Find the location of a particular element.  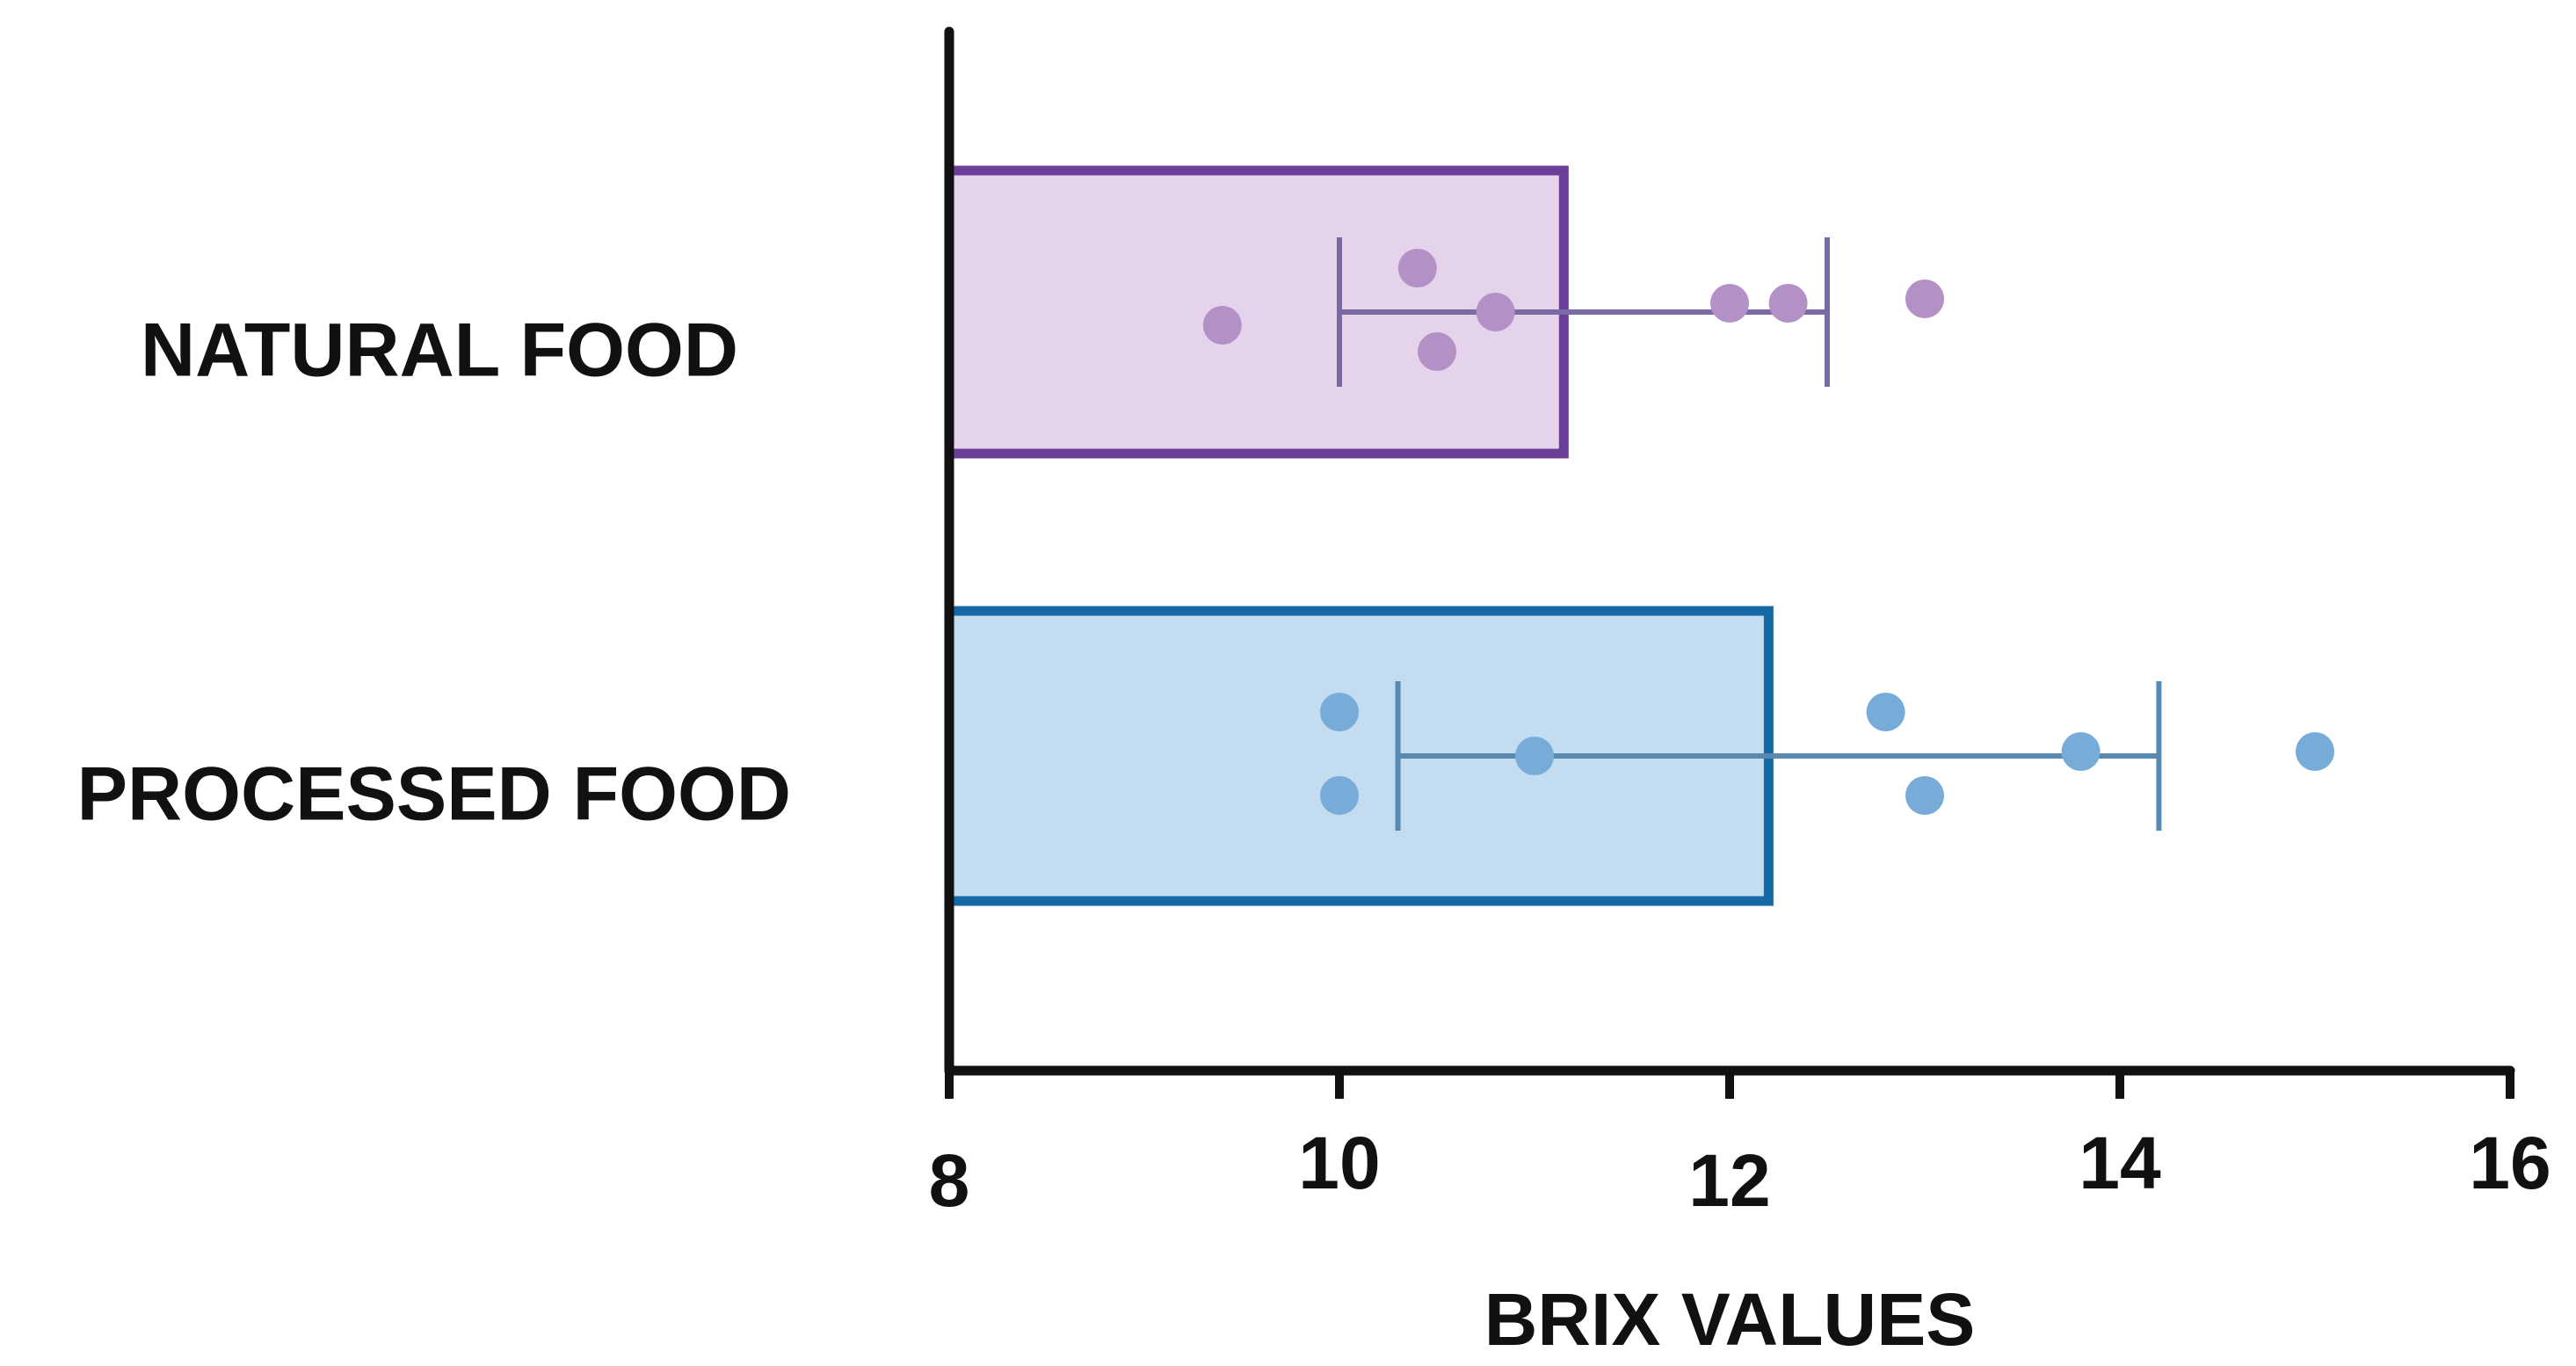

x-tick-label-14: 14 is located at coordinates (2120, 1163).